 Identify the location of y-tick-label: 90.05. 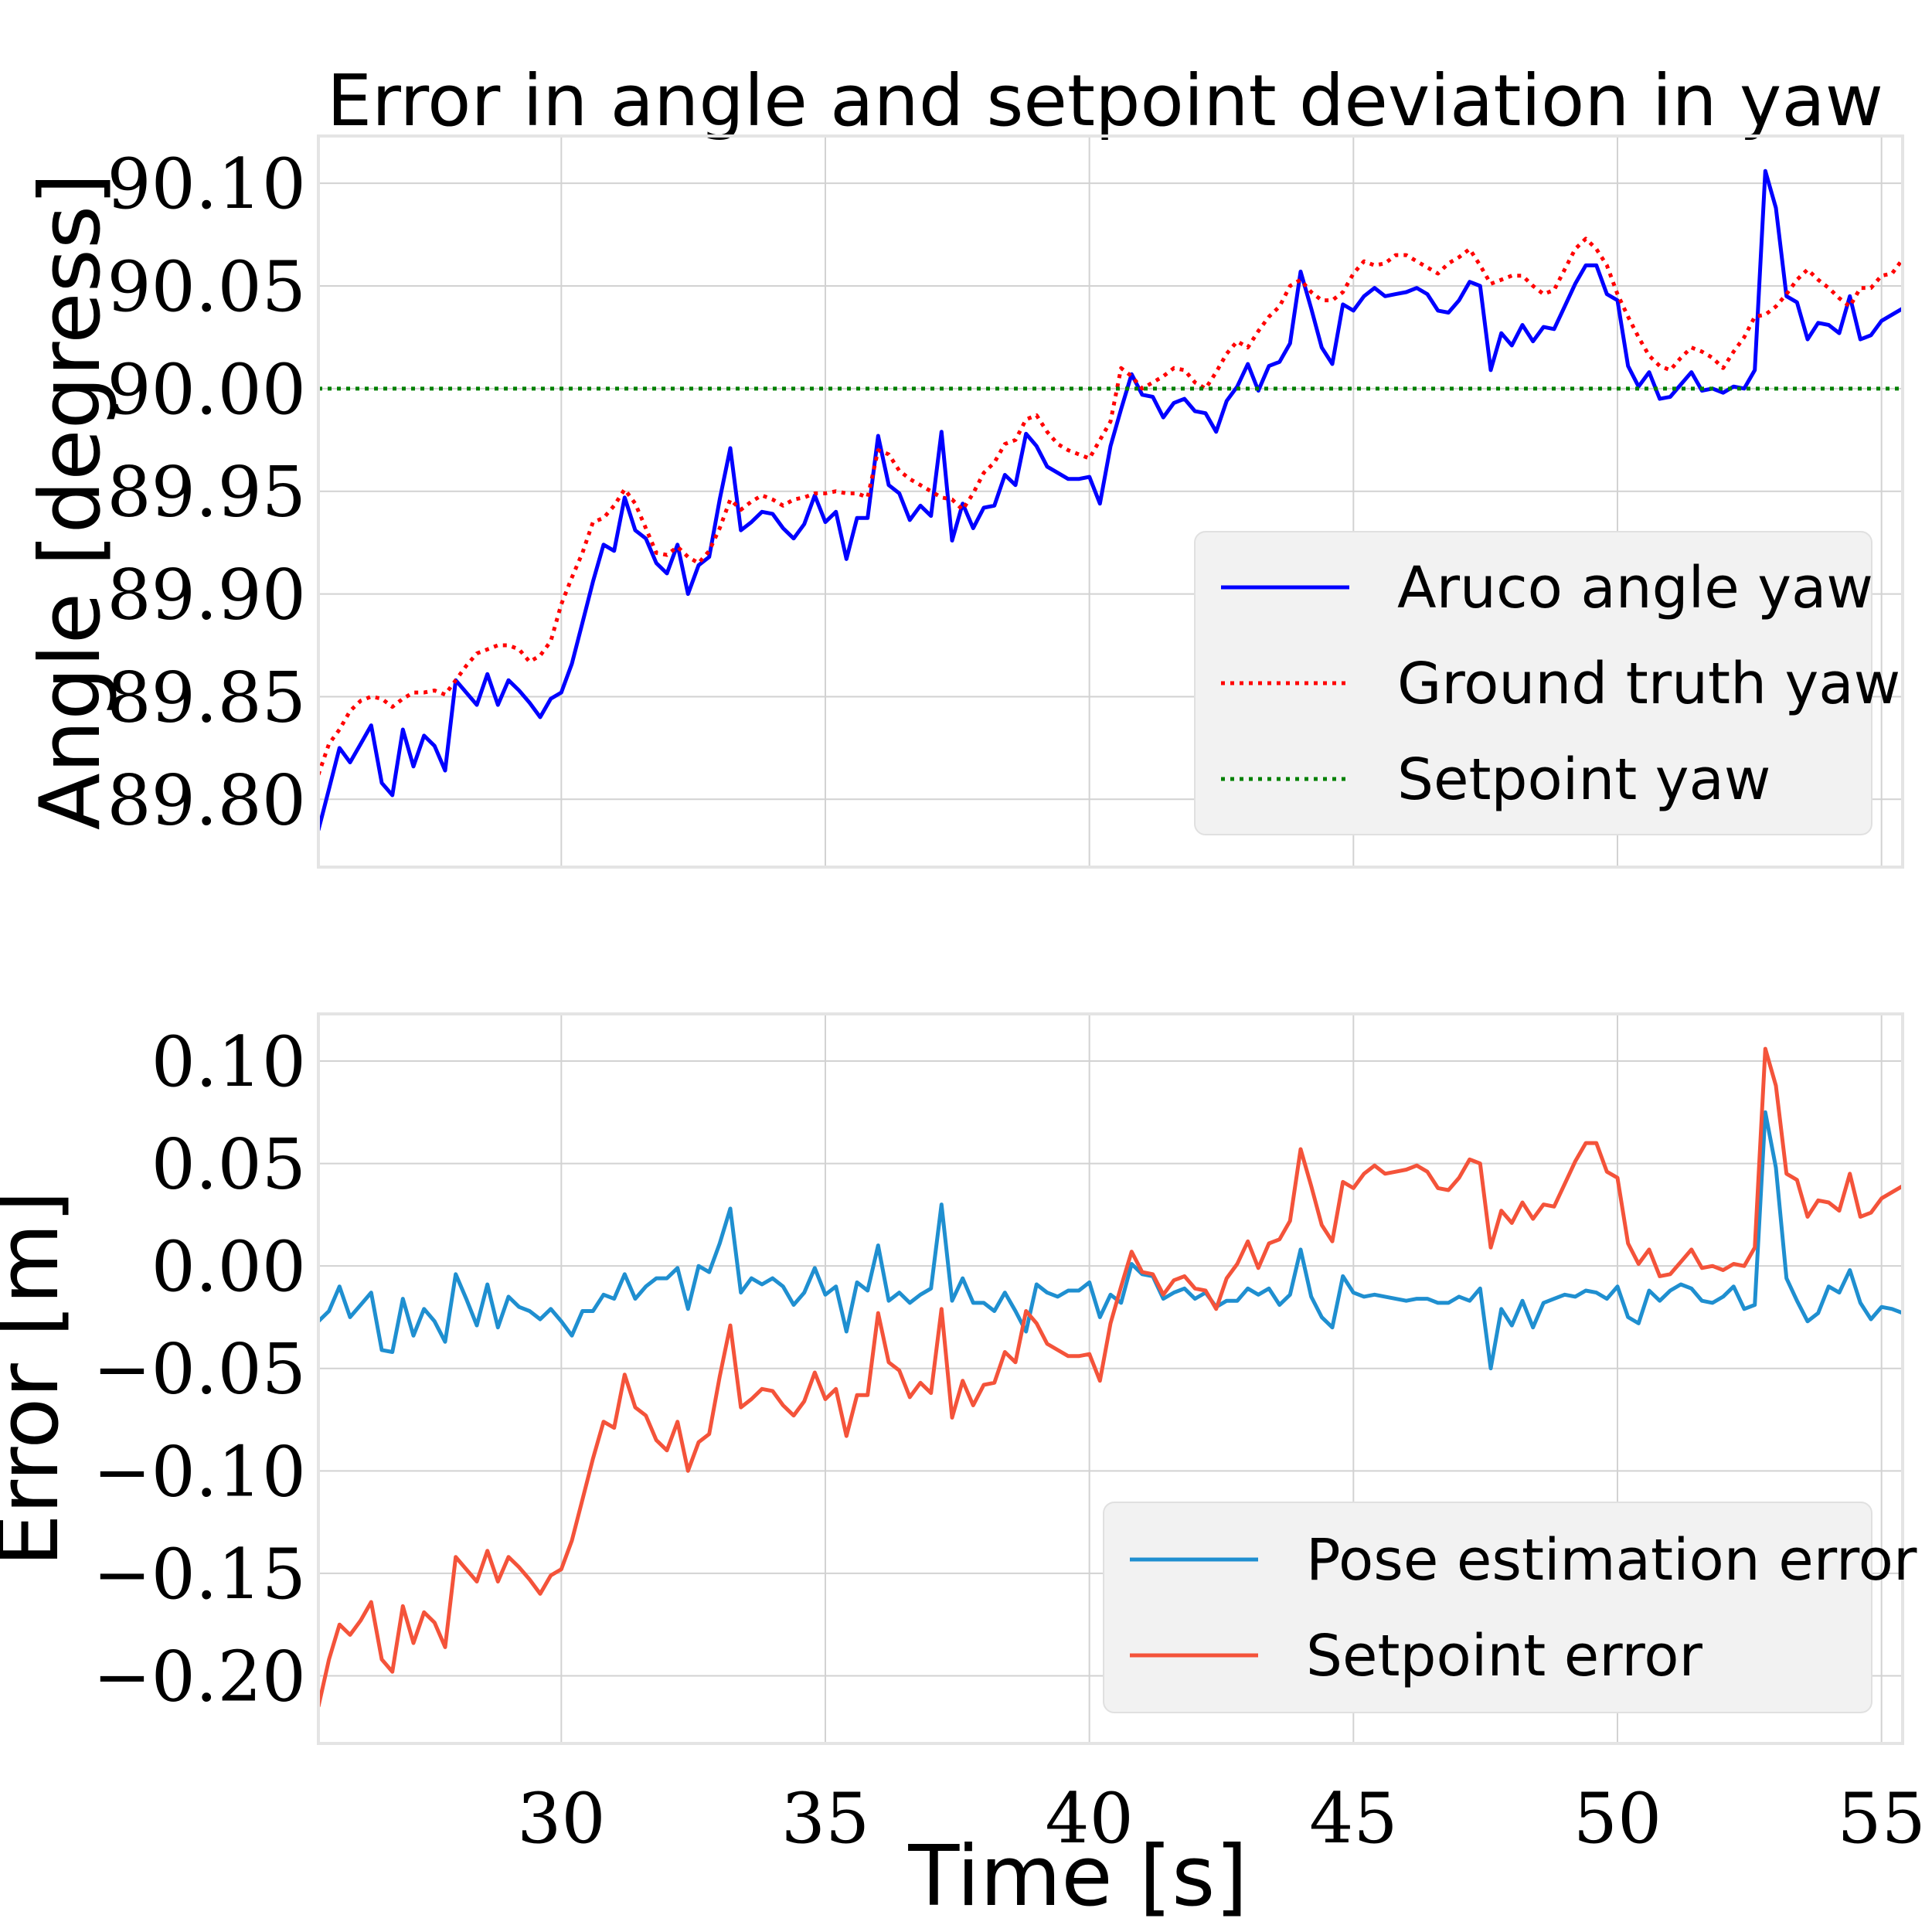
(207, 287).